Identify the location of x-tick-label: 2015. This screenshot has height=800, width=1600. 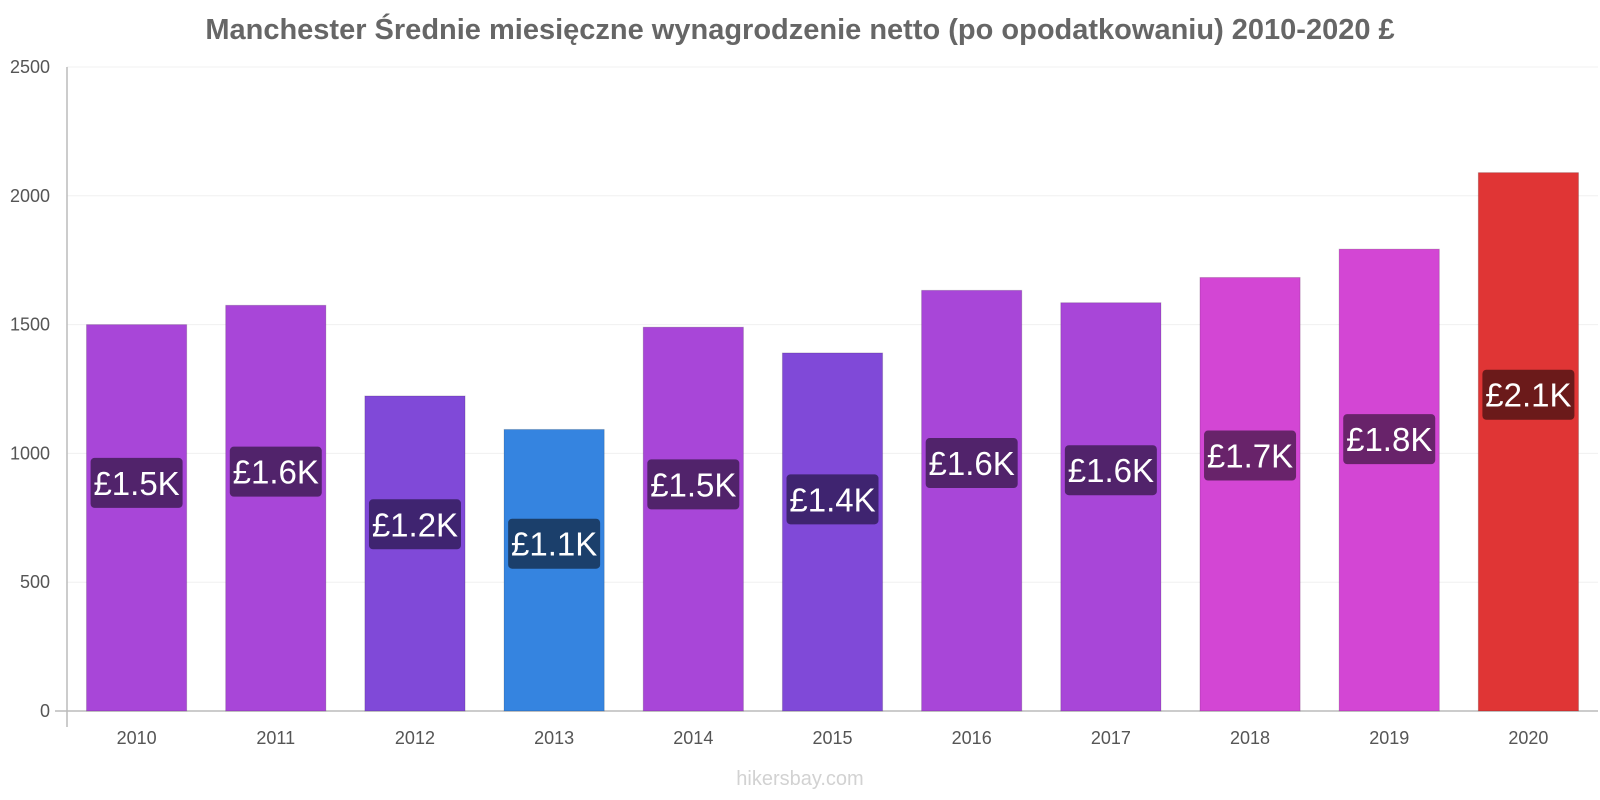
(832, 738).